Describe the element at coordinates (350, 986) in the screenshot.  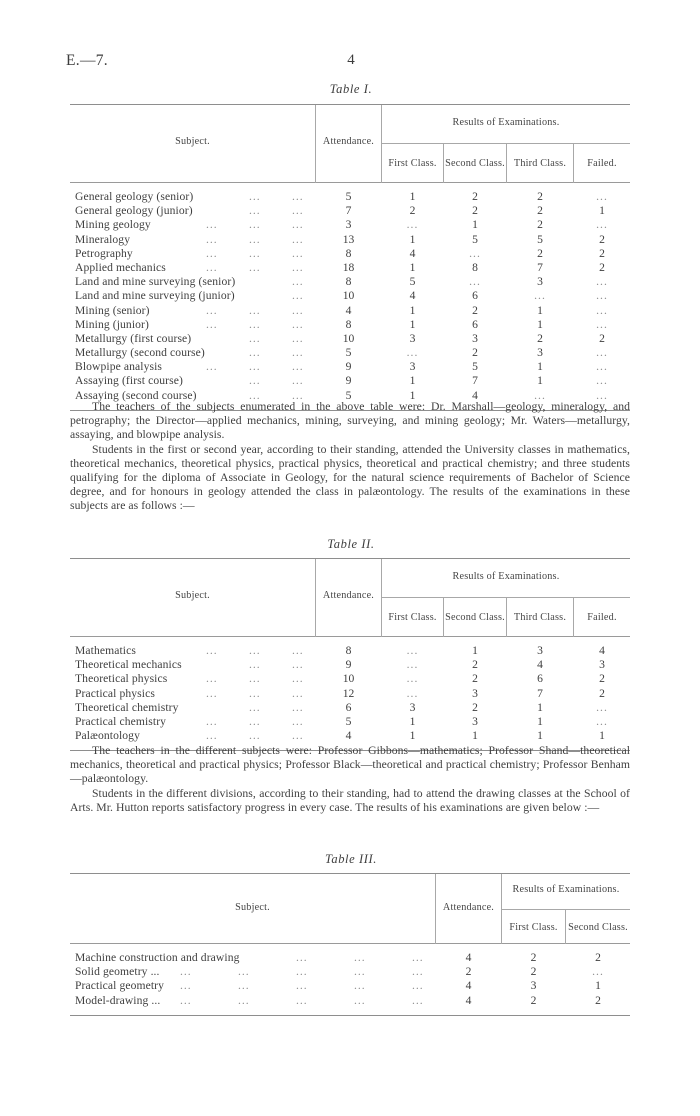
I see `table-row: Practical geometry............... 4 3 1` at that location.